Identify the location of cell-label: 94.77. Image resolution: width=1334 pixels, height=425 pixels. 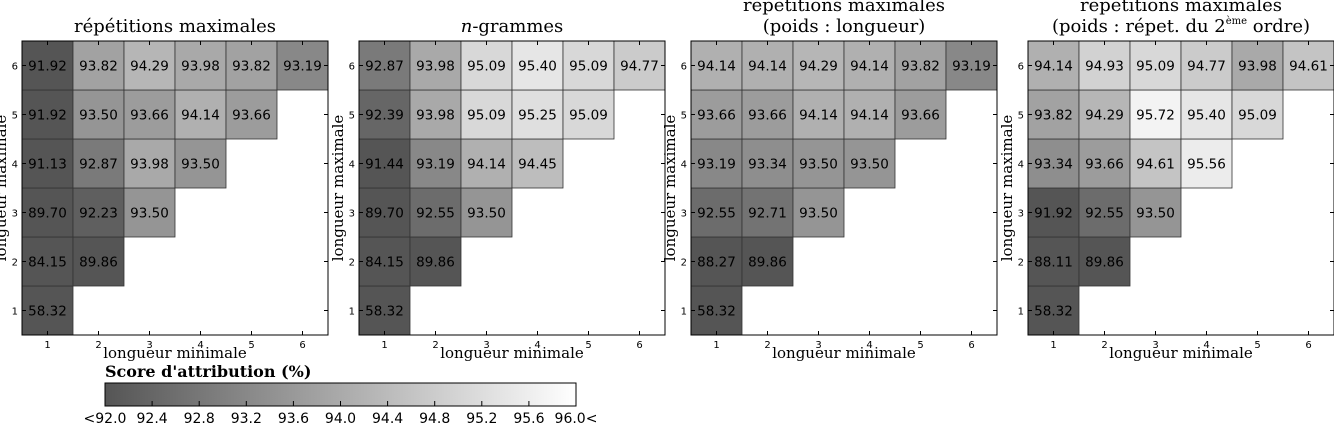
(1206, 67).